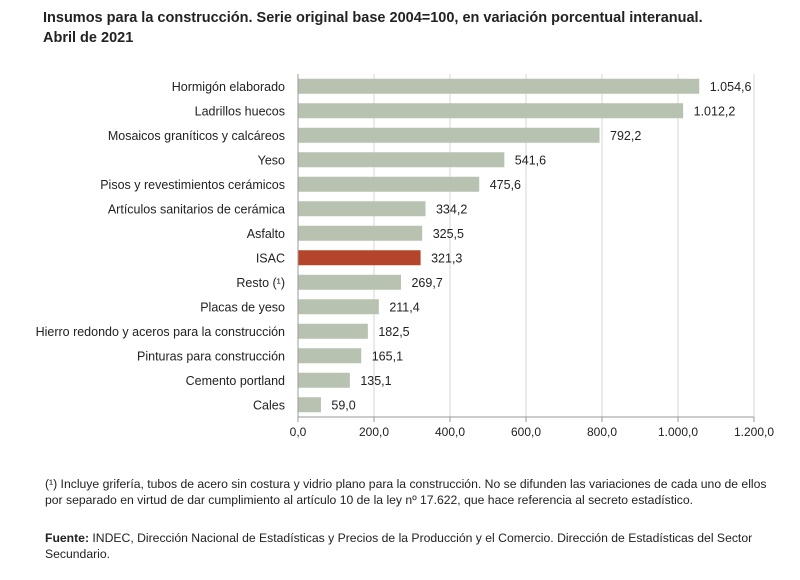 This screenshot has height=580, width=800. I want to click on data-label: 541,6, so click(530, 160).